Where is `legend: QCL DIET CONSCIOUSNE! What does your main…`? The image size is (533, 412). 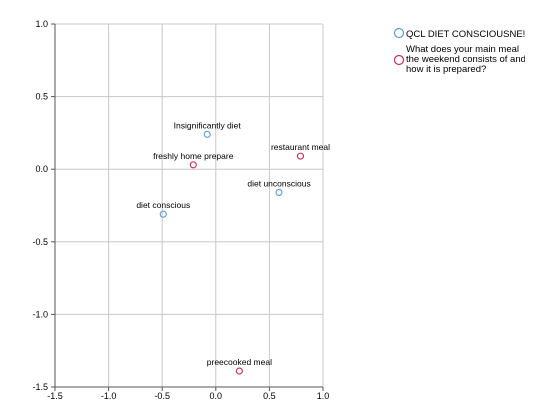 legend: QCL DIET CONSCIOUSNE! What does your main… is located at coordinates (459, 51).